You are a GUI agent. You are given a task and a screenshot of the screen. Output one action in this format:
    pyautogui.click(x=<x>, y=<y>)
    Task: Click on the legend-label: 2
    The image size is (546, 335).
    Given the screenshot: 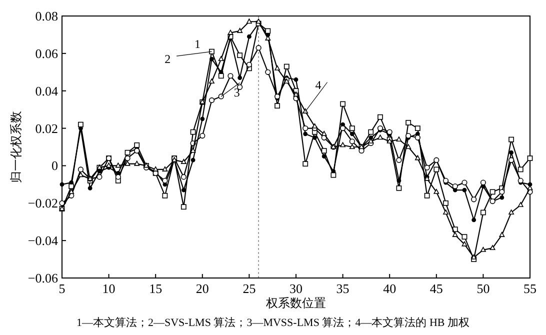 What is the action you would take?
    pyautogui.click(x=167, y=59)
    